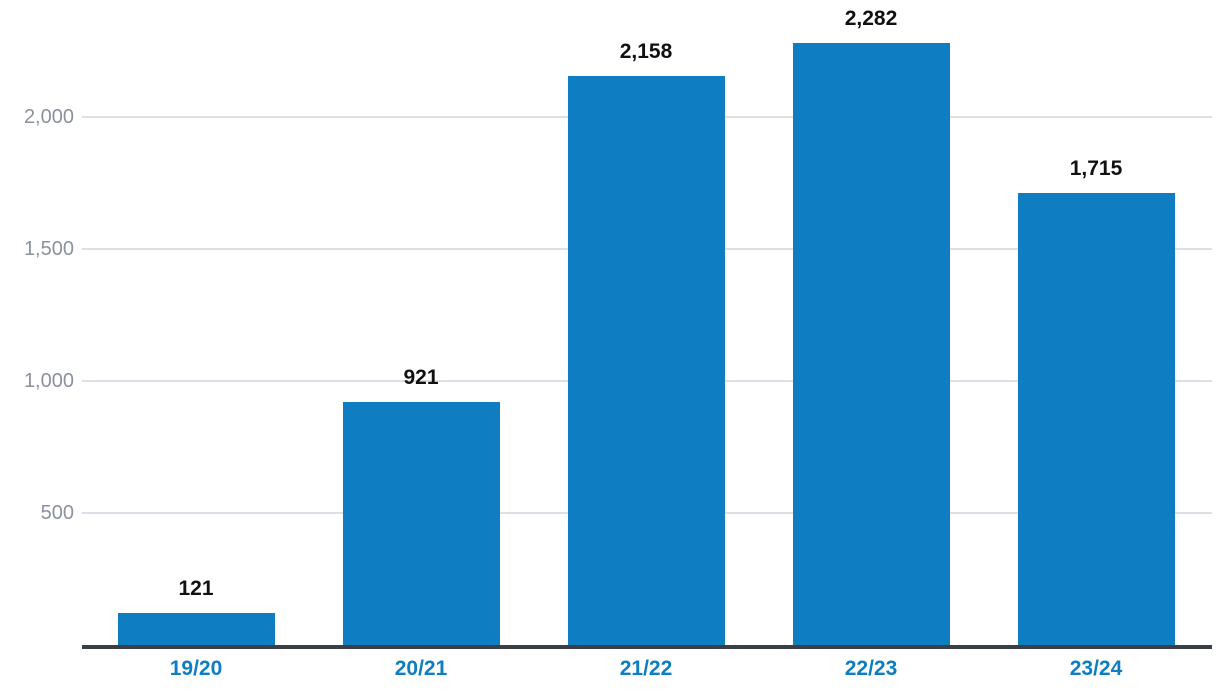 Image resolution: width=1220 pixels, height=694 pixels. Describe the element at coordinates (421, 377) in the screenshot. I see `bar-value-label: 921` at that location.